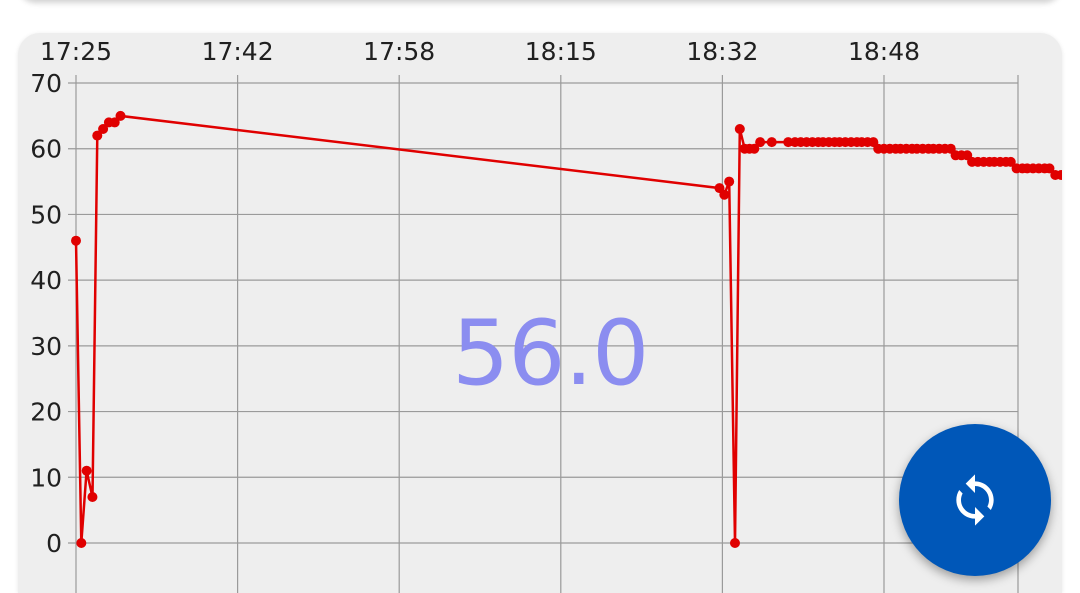  What do you see at coordinates (238, 51) in the screenshot?
I see `x-tick-label: 17:42` at bounding box center [238, 51].